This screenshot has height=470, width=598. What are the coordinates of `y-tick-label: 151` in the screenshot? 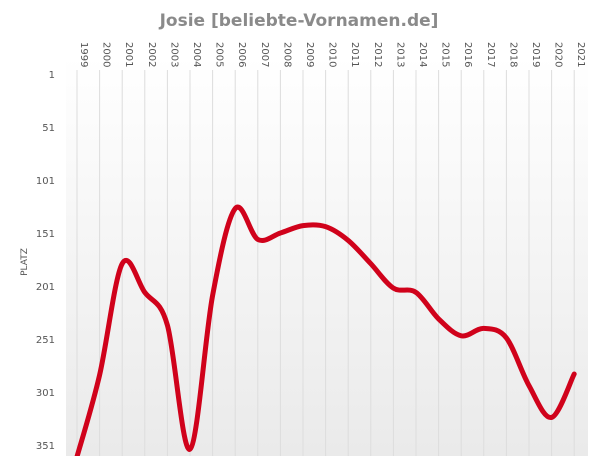 It's located at (45, 234).